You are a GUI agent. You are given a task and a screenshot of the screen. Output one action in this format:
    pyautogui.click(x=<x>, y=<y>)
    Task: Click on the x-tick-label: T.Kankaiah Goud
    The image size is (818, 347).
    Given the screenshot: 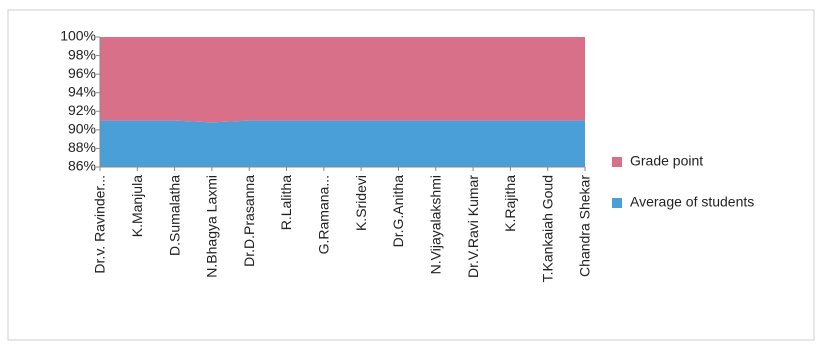 What is the action you would take?
    pyautogui.click(x=547, y=228)
    